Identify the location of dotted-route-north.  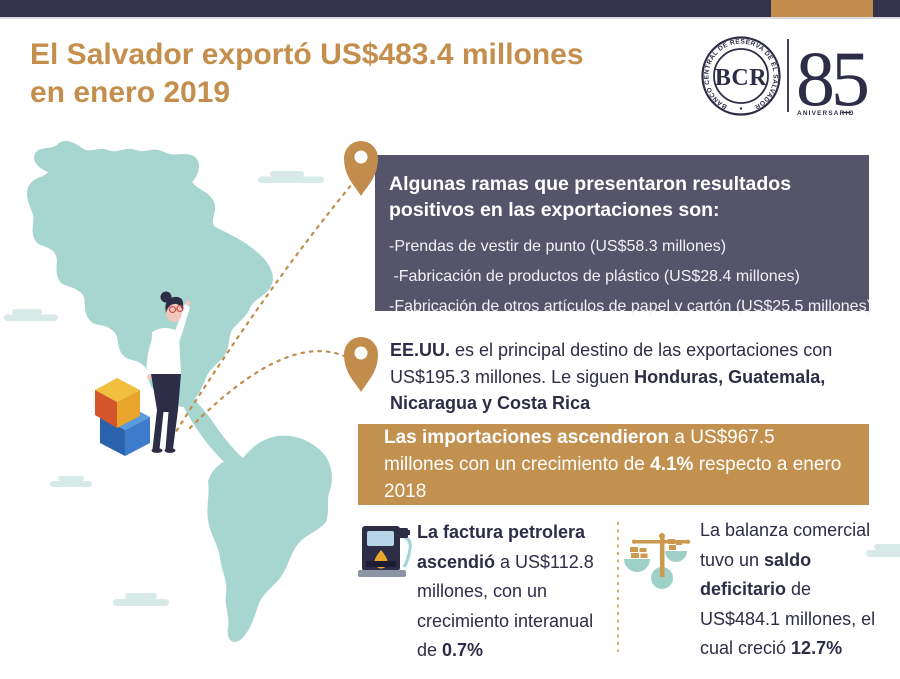
(262, 311).